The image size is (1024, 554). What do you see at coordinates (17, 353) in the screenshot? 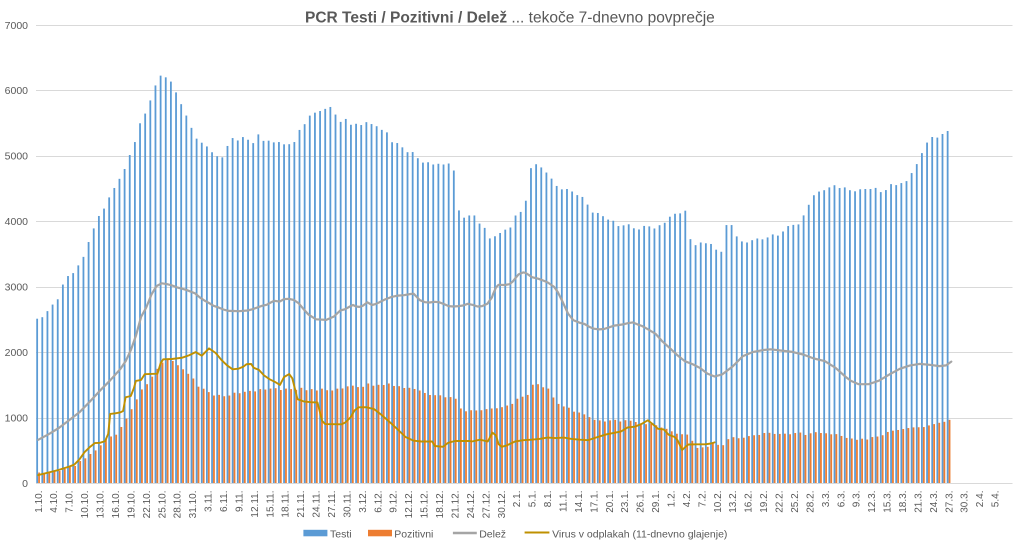
I see `svg-text: 2000` at bounding box center [17, 353].